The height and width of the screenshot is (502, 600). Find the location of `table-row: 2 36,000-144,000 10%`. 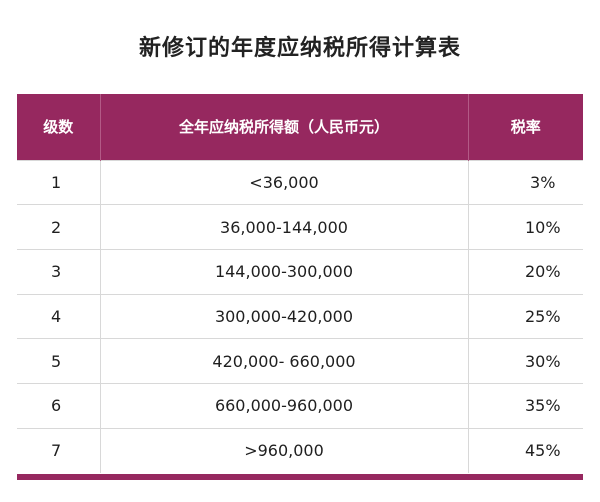

table-row: 2 36,000-144,000 10% is located at coordinates (300, 227).